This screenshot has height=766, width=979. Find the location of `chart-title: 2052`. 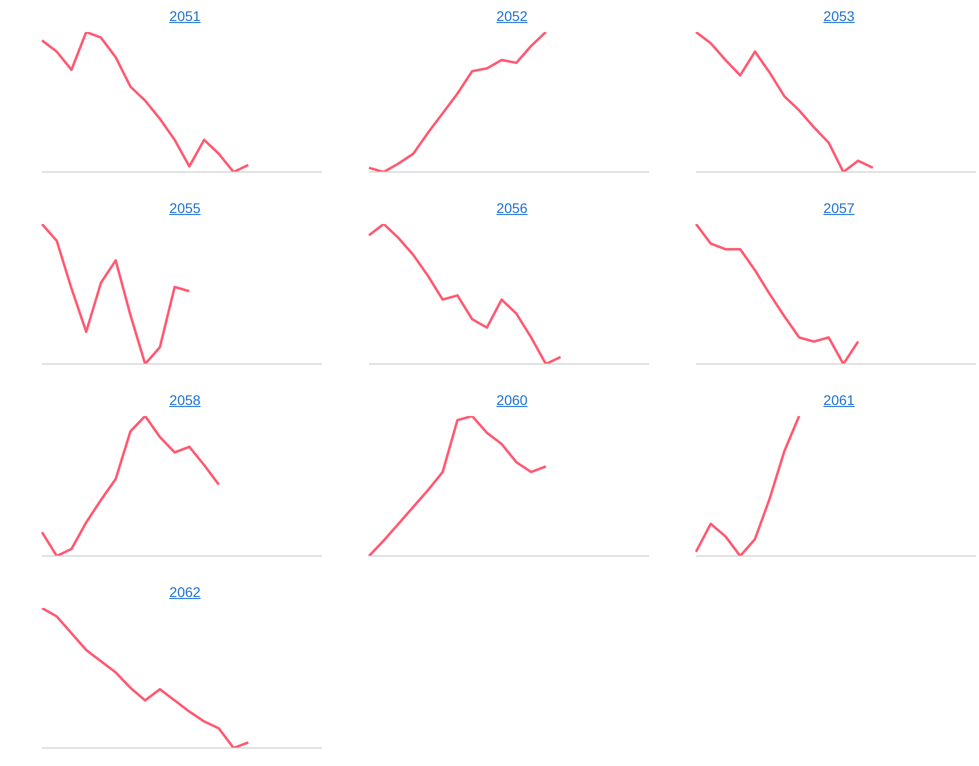

chart-title: 2052 is located at coordinates (512, 17).